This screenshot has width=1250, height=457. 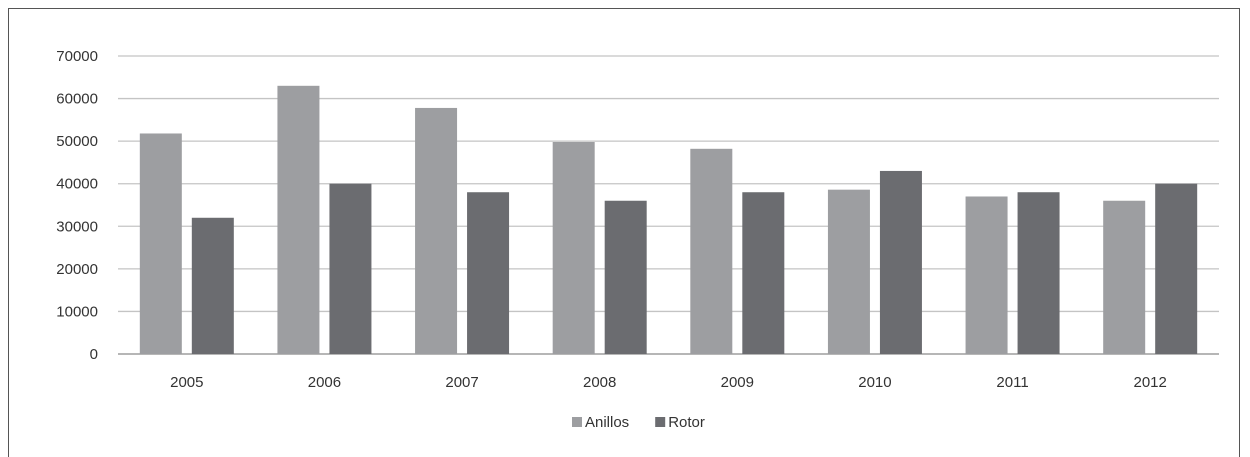 What do you see at coordinates (1124, 277) in the screenshot?
I see `bar-anillos-2012` at bounding box center [1124, 277].